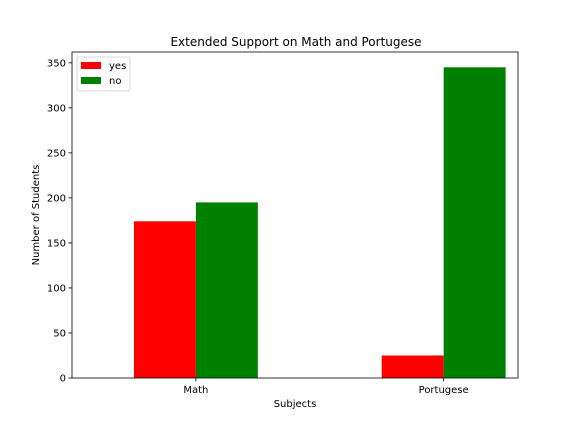  What do you see at coordinates (59, 333) in the screenshot?
I see `y-tick-label: 50` at bounding box center [59, 333].